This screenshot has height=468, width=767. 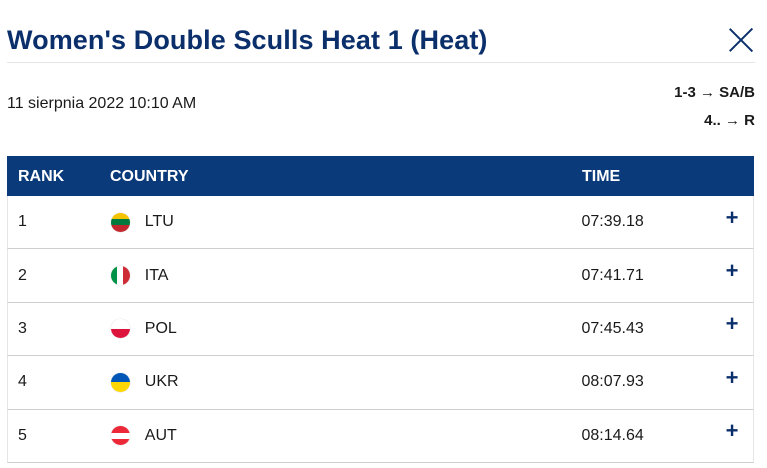 What do you see at coordinates (341, 436) in the screenshot?
I see `country-cell: AUT` at bounding box center [341, 436].